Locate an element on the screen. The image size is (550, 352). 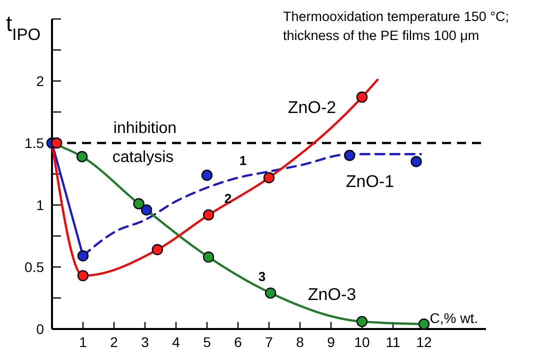
x-tick-label: 1 is located at coordinates (83, 342).